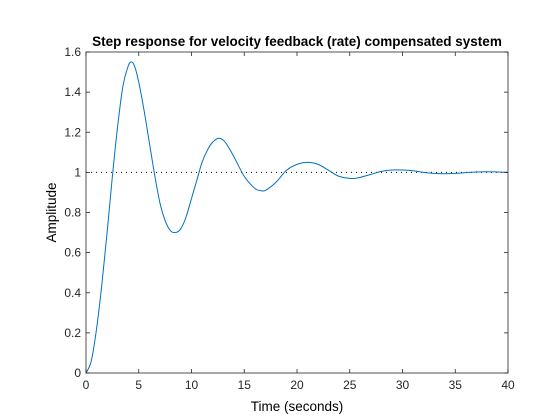  Describe the element at coordinates (72, 293) in the screenshot. I see `y-tick-label: 0.4` at that location.